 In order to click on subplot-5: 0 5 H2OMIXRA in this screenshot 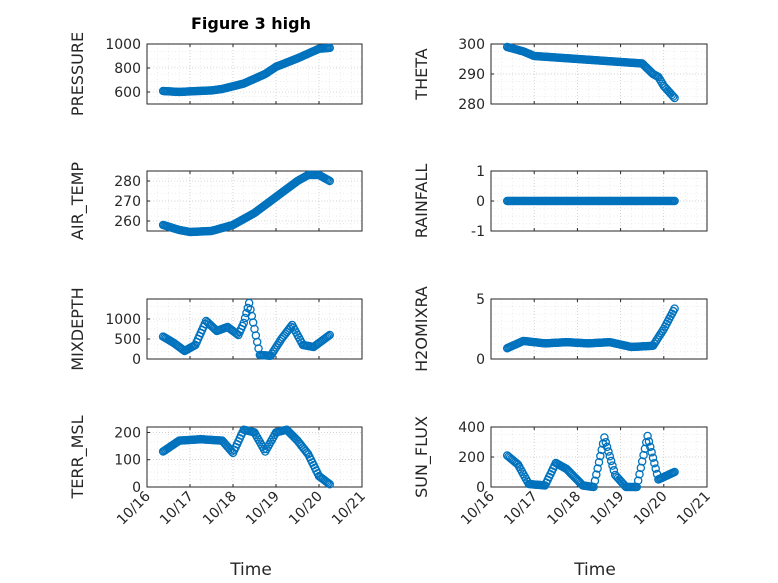, I will do `click(560, 329)`.